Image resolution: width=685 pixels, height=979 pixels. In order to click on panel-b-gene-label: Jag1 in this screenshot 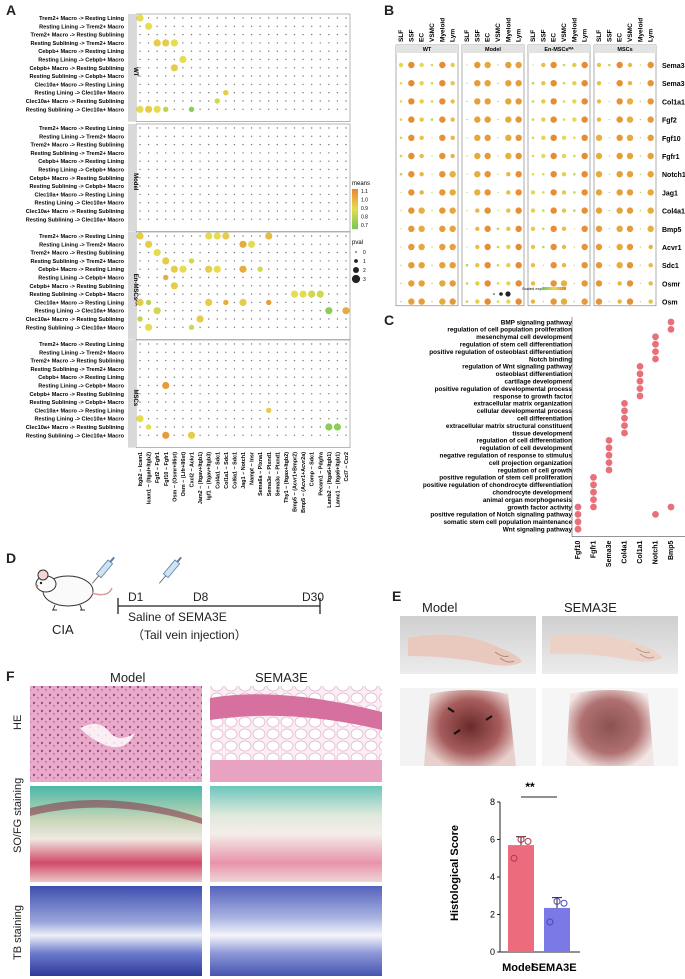, I will do `click(670, 193)`.